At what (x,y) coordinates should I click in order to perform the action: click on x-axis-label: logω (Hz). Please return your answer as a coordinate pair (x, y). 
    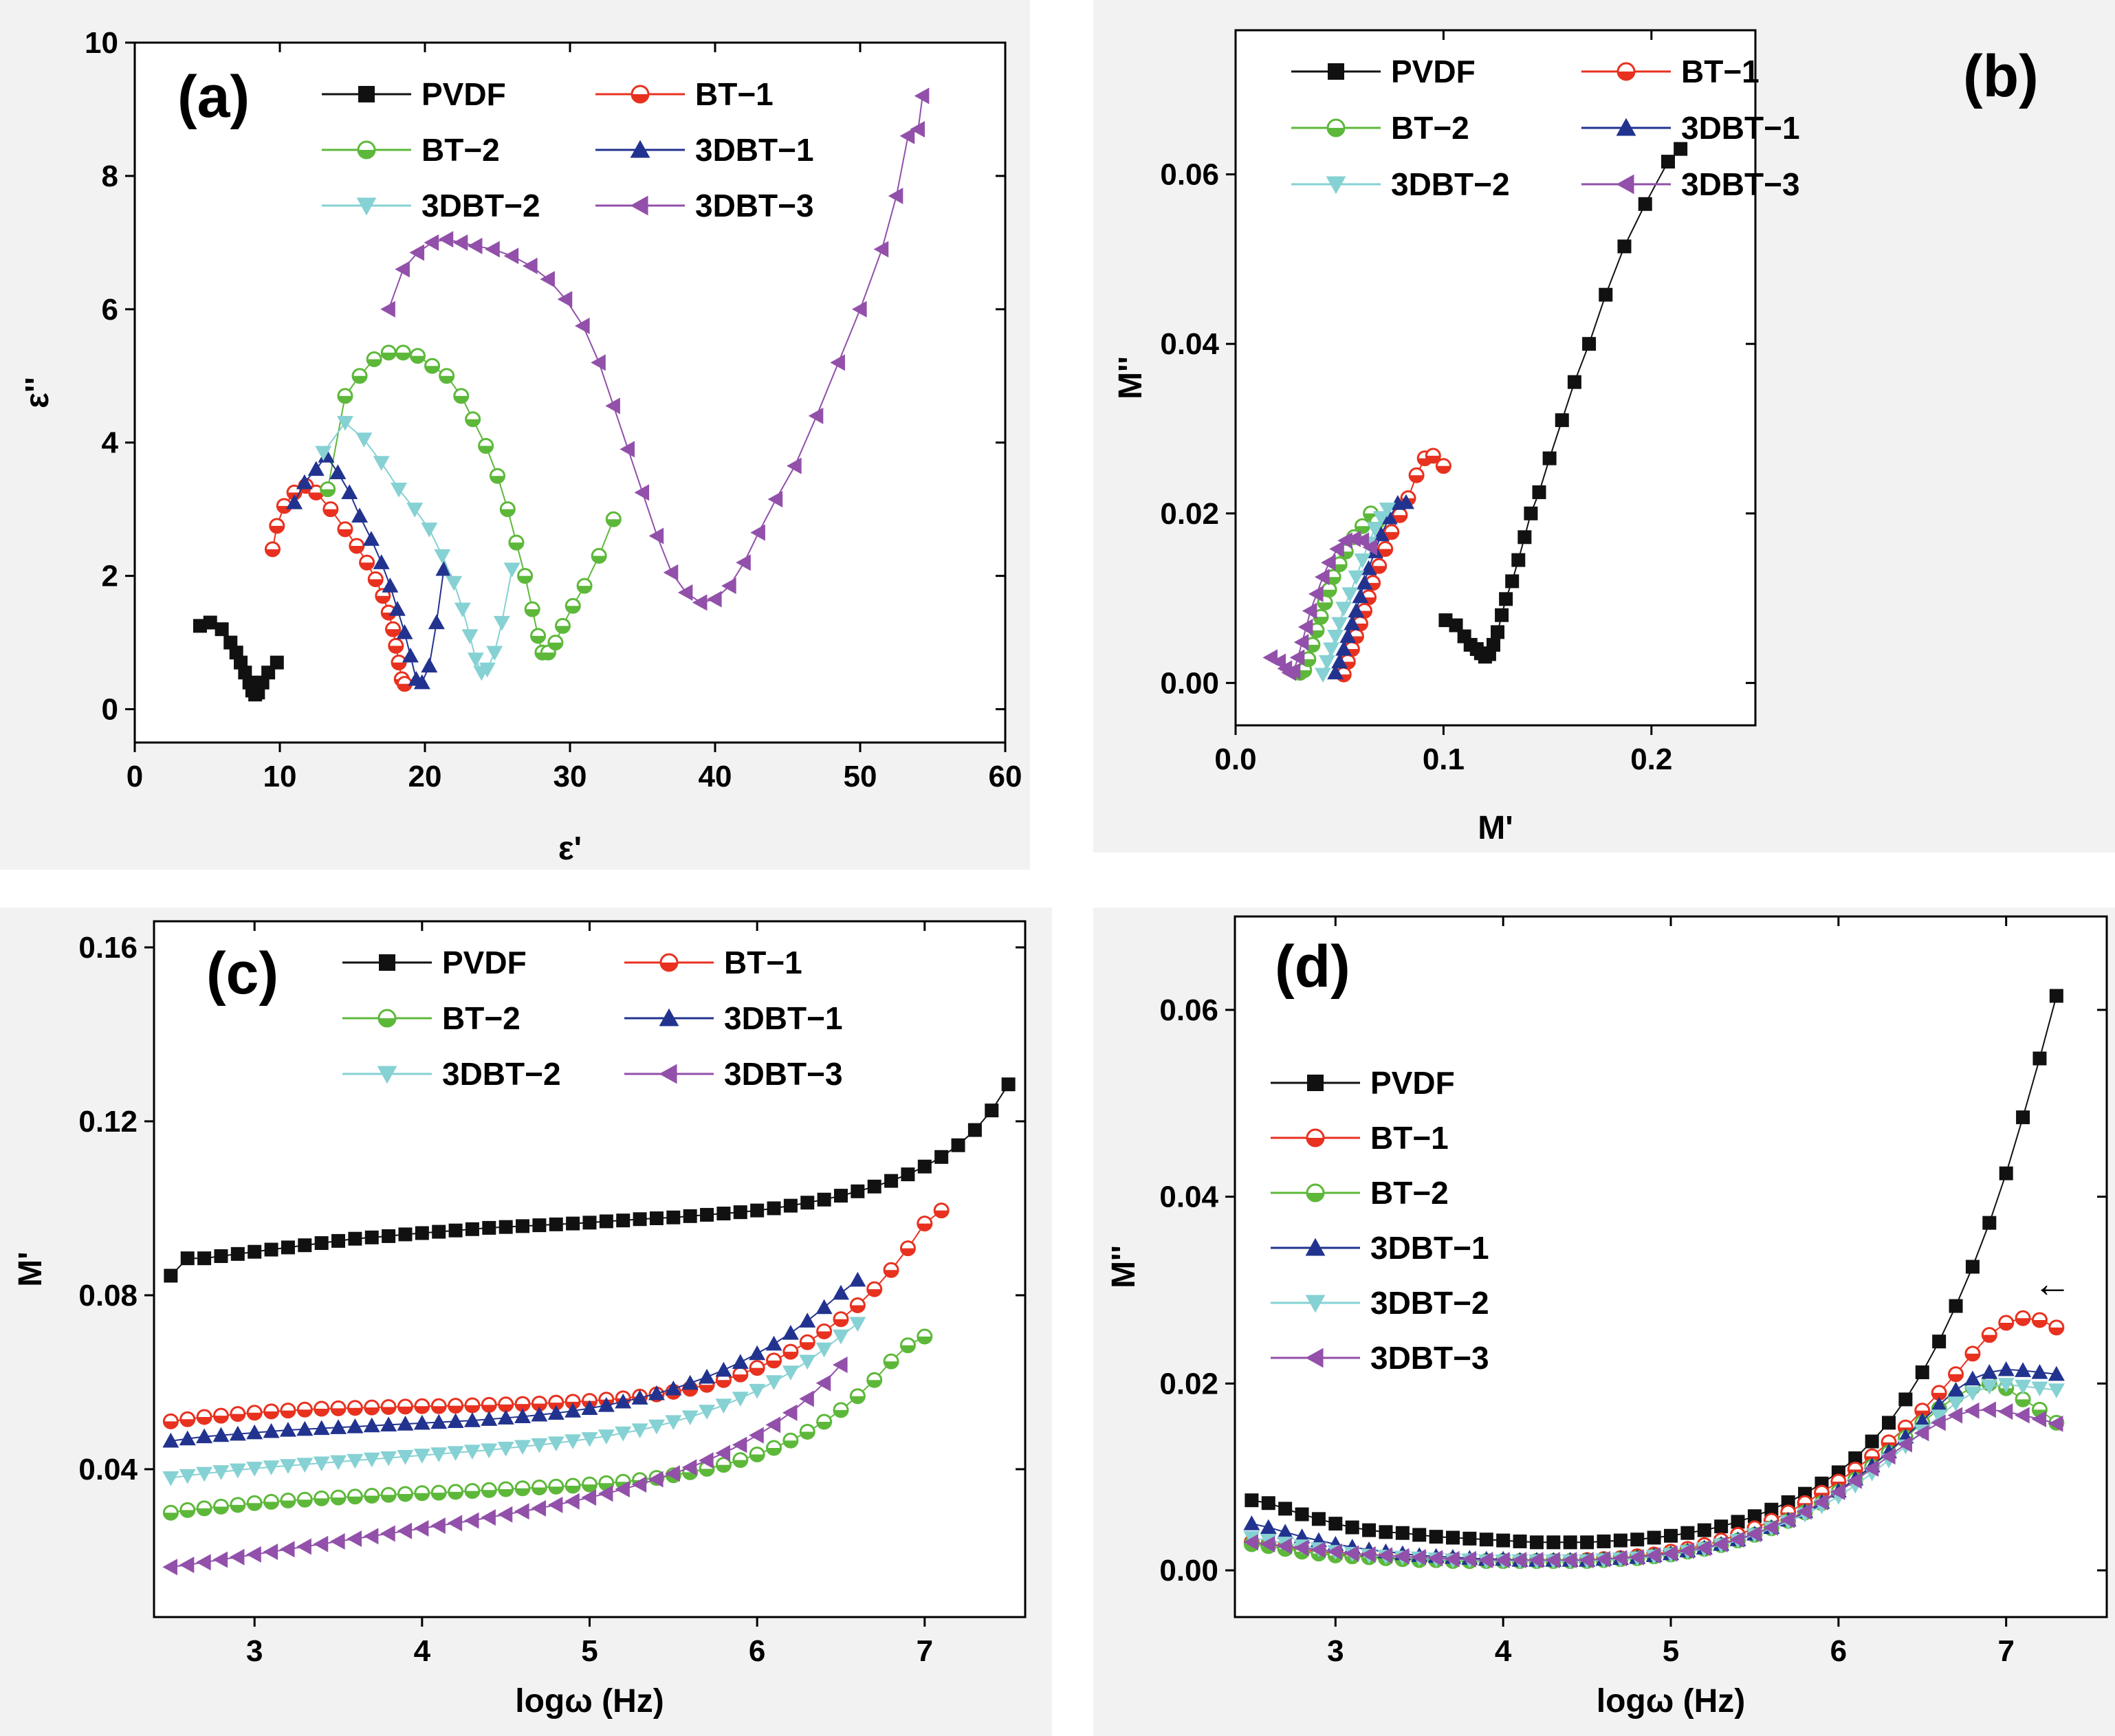
    Looking at the image, I should click on (1671, 1701).